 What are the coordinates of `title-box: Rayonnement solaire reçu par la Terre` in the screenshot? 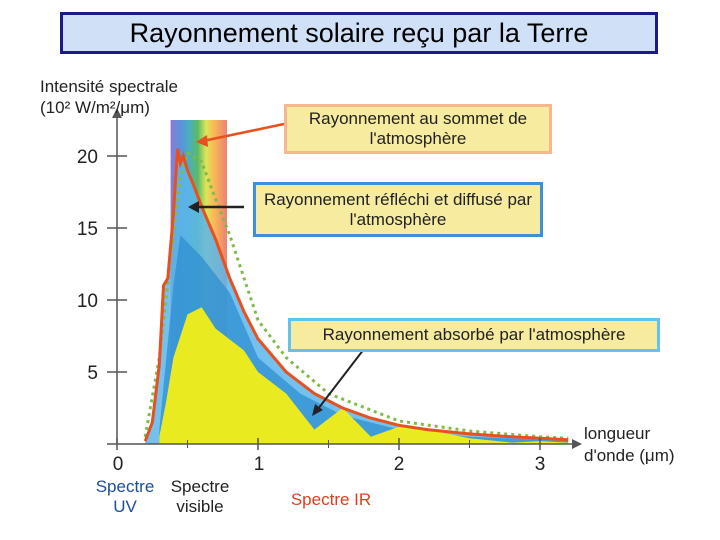 It's located at (359, 33).